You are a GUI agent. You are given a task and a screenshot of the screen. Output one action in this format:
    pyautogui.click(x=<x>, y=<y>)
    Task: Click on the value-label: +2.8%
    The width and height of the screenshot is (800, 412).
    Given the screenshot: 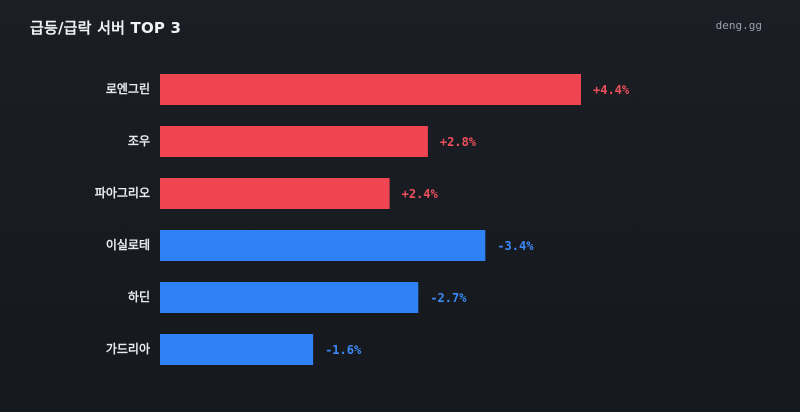 What is the action you would take?
    pyautogui.click(x=458, y=142)
    